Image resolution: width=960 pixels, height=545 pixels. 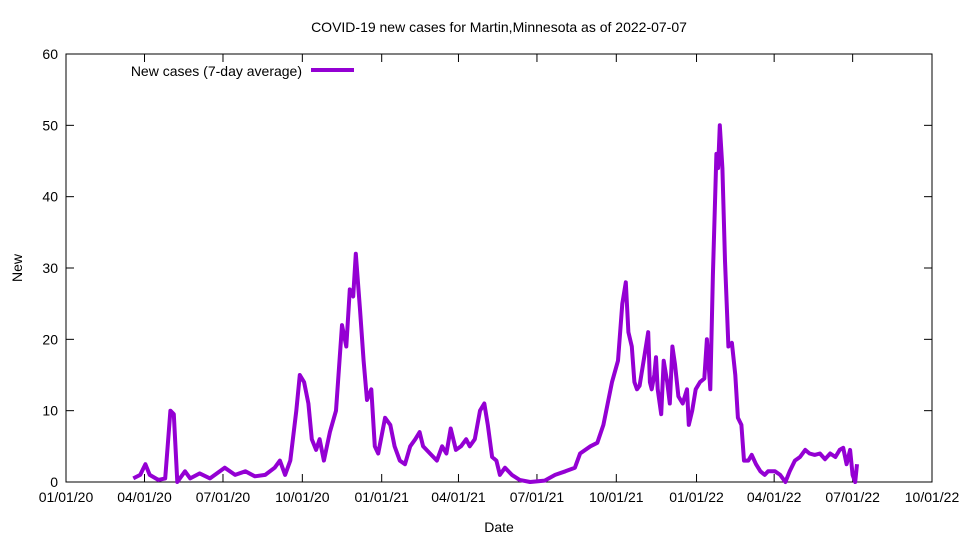 What do you see at coordinates (616, 497) in the screenshot?
I see `x-tick-label: 10/01/21` at bounding box center [616, 497].